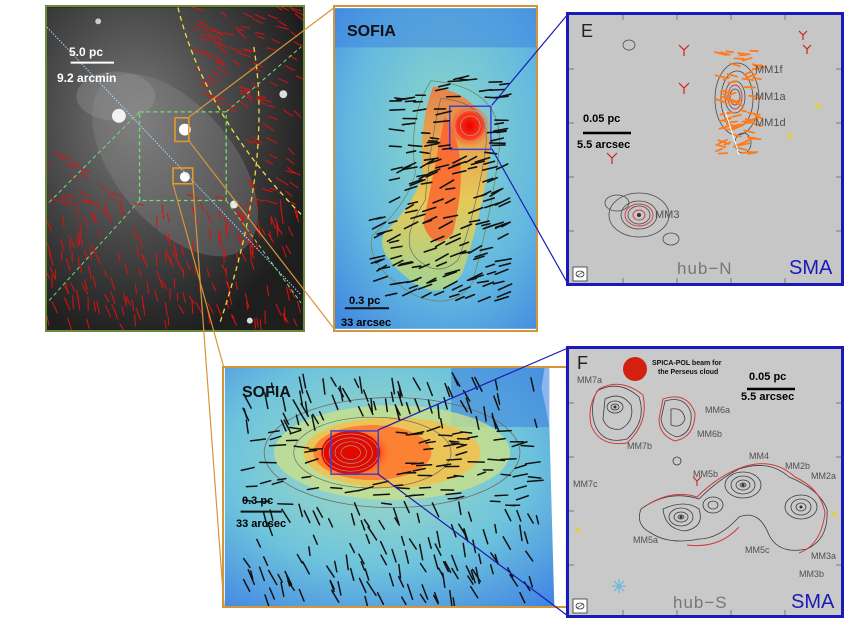  Describe the element at coordinates (687, 363) in the screenshot. I see `beam-note-line1: SPICA-POL beam for` at that location.